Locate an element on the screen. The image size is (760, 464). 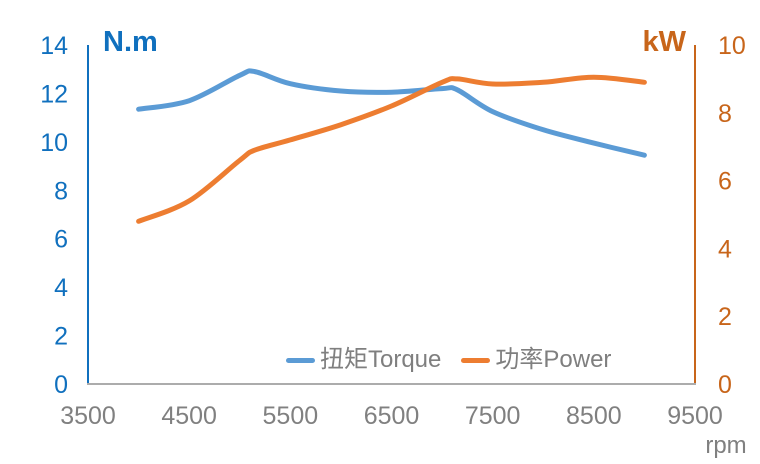
legend: 扭矩Torque 功率Power is located at coordinates (449, 359).